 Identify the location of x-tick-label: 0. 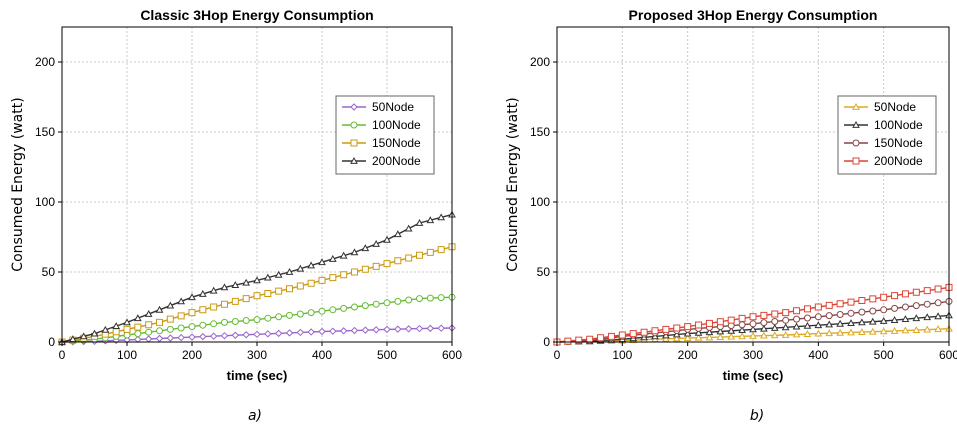
(62, 355).